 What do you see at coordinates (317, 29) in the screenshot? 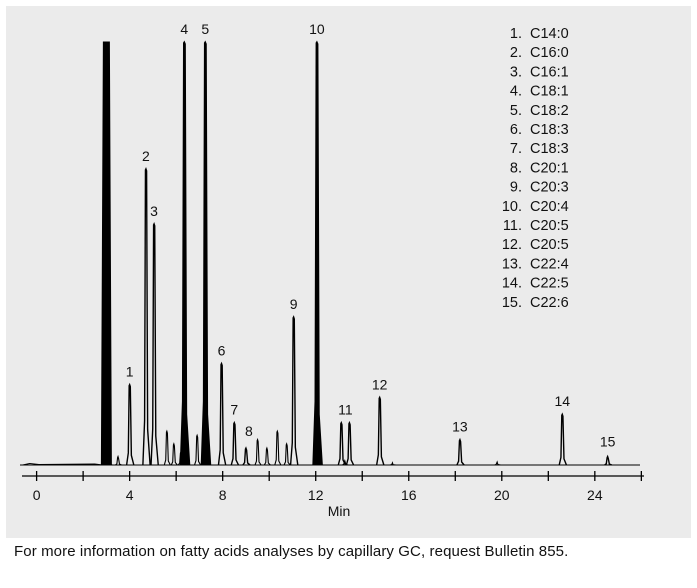
I see `peak-label-10: 10` at bounding box center [317, 29].